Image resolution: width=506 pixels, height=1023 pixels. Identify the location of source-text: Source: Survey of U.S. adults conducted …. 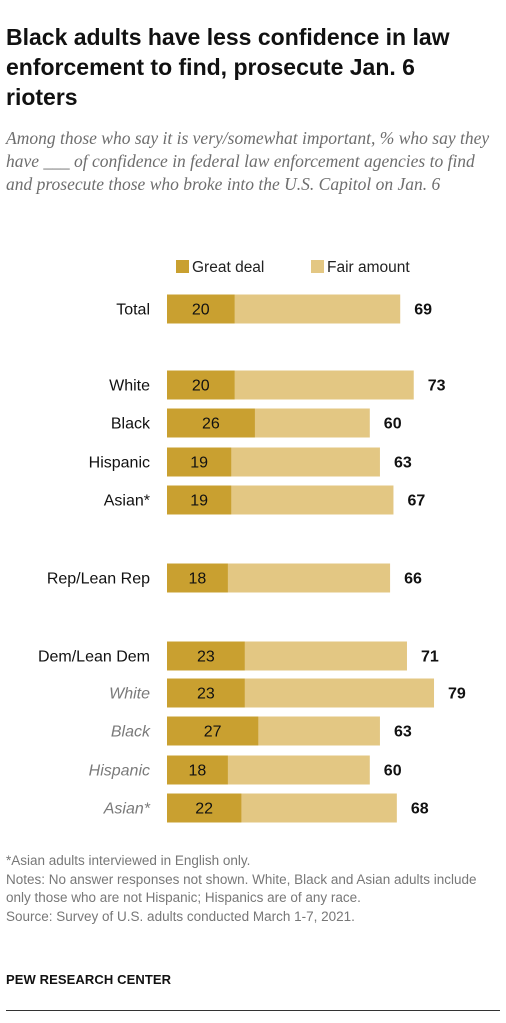
(180, 916).